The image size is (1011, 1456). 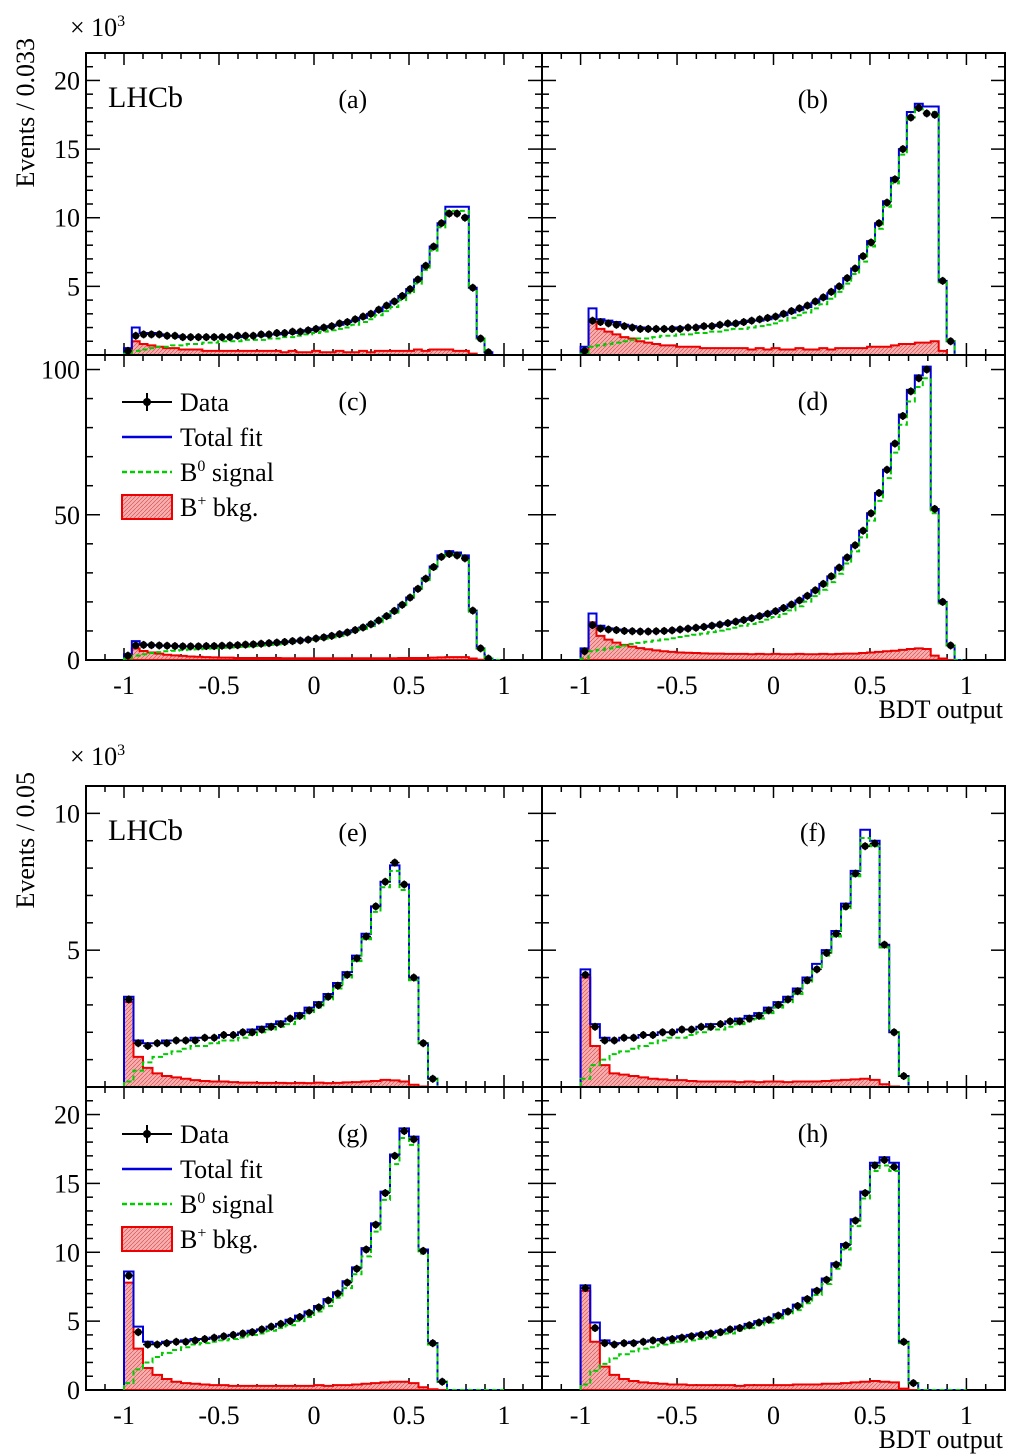 I want to click on x-tick-label: -1, so click(x=124, y=1415).